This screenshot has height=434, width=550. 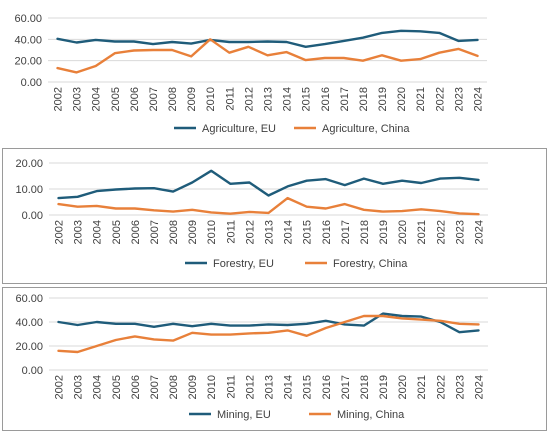 I want to click on forestry-x-tick-label: 2015, so click(x=308, y=232).